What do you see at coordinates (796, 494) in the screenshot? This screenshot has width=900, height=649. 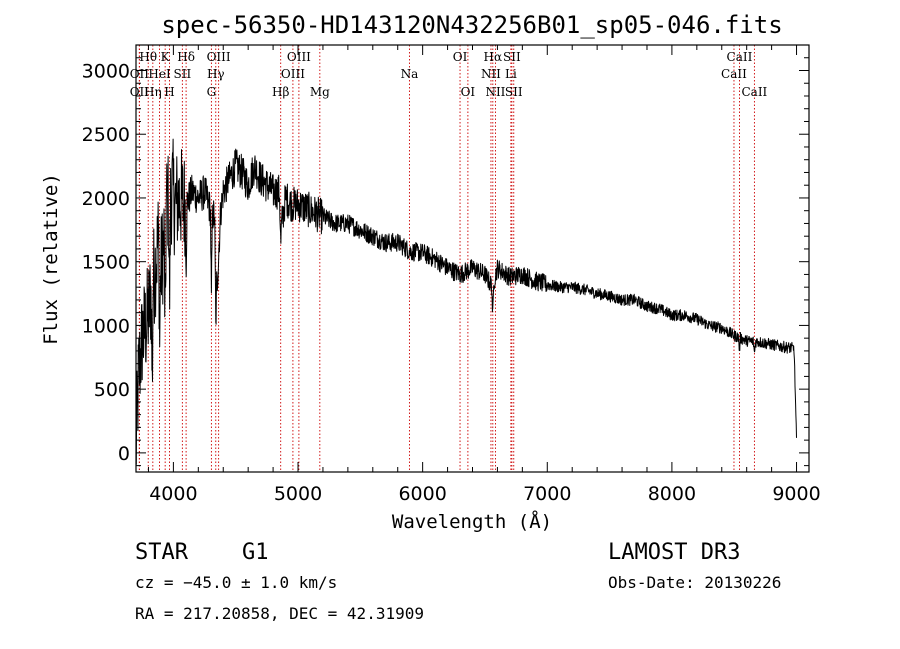 I see `x-tick-label: 9000` at bounding box center [796, 494].